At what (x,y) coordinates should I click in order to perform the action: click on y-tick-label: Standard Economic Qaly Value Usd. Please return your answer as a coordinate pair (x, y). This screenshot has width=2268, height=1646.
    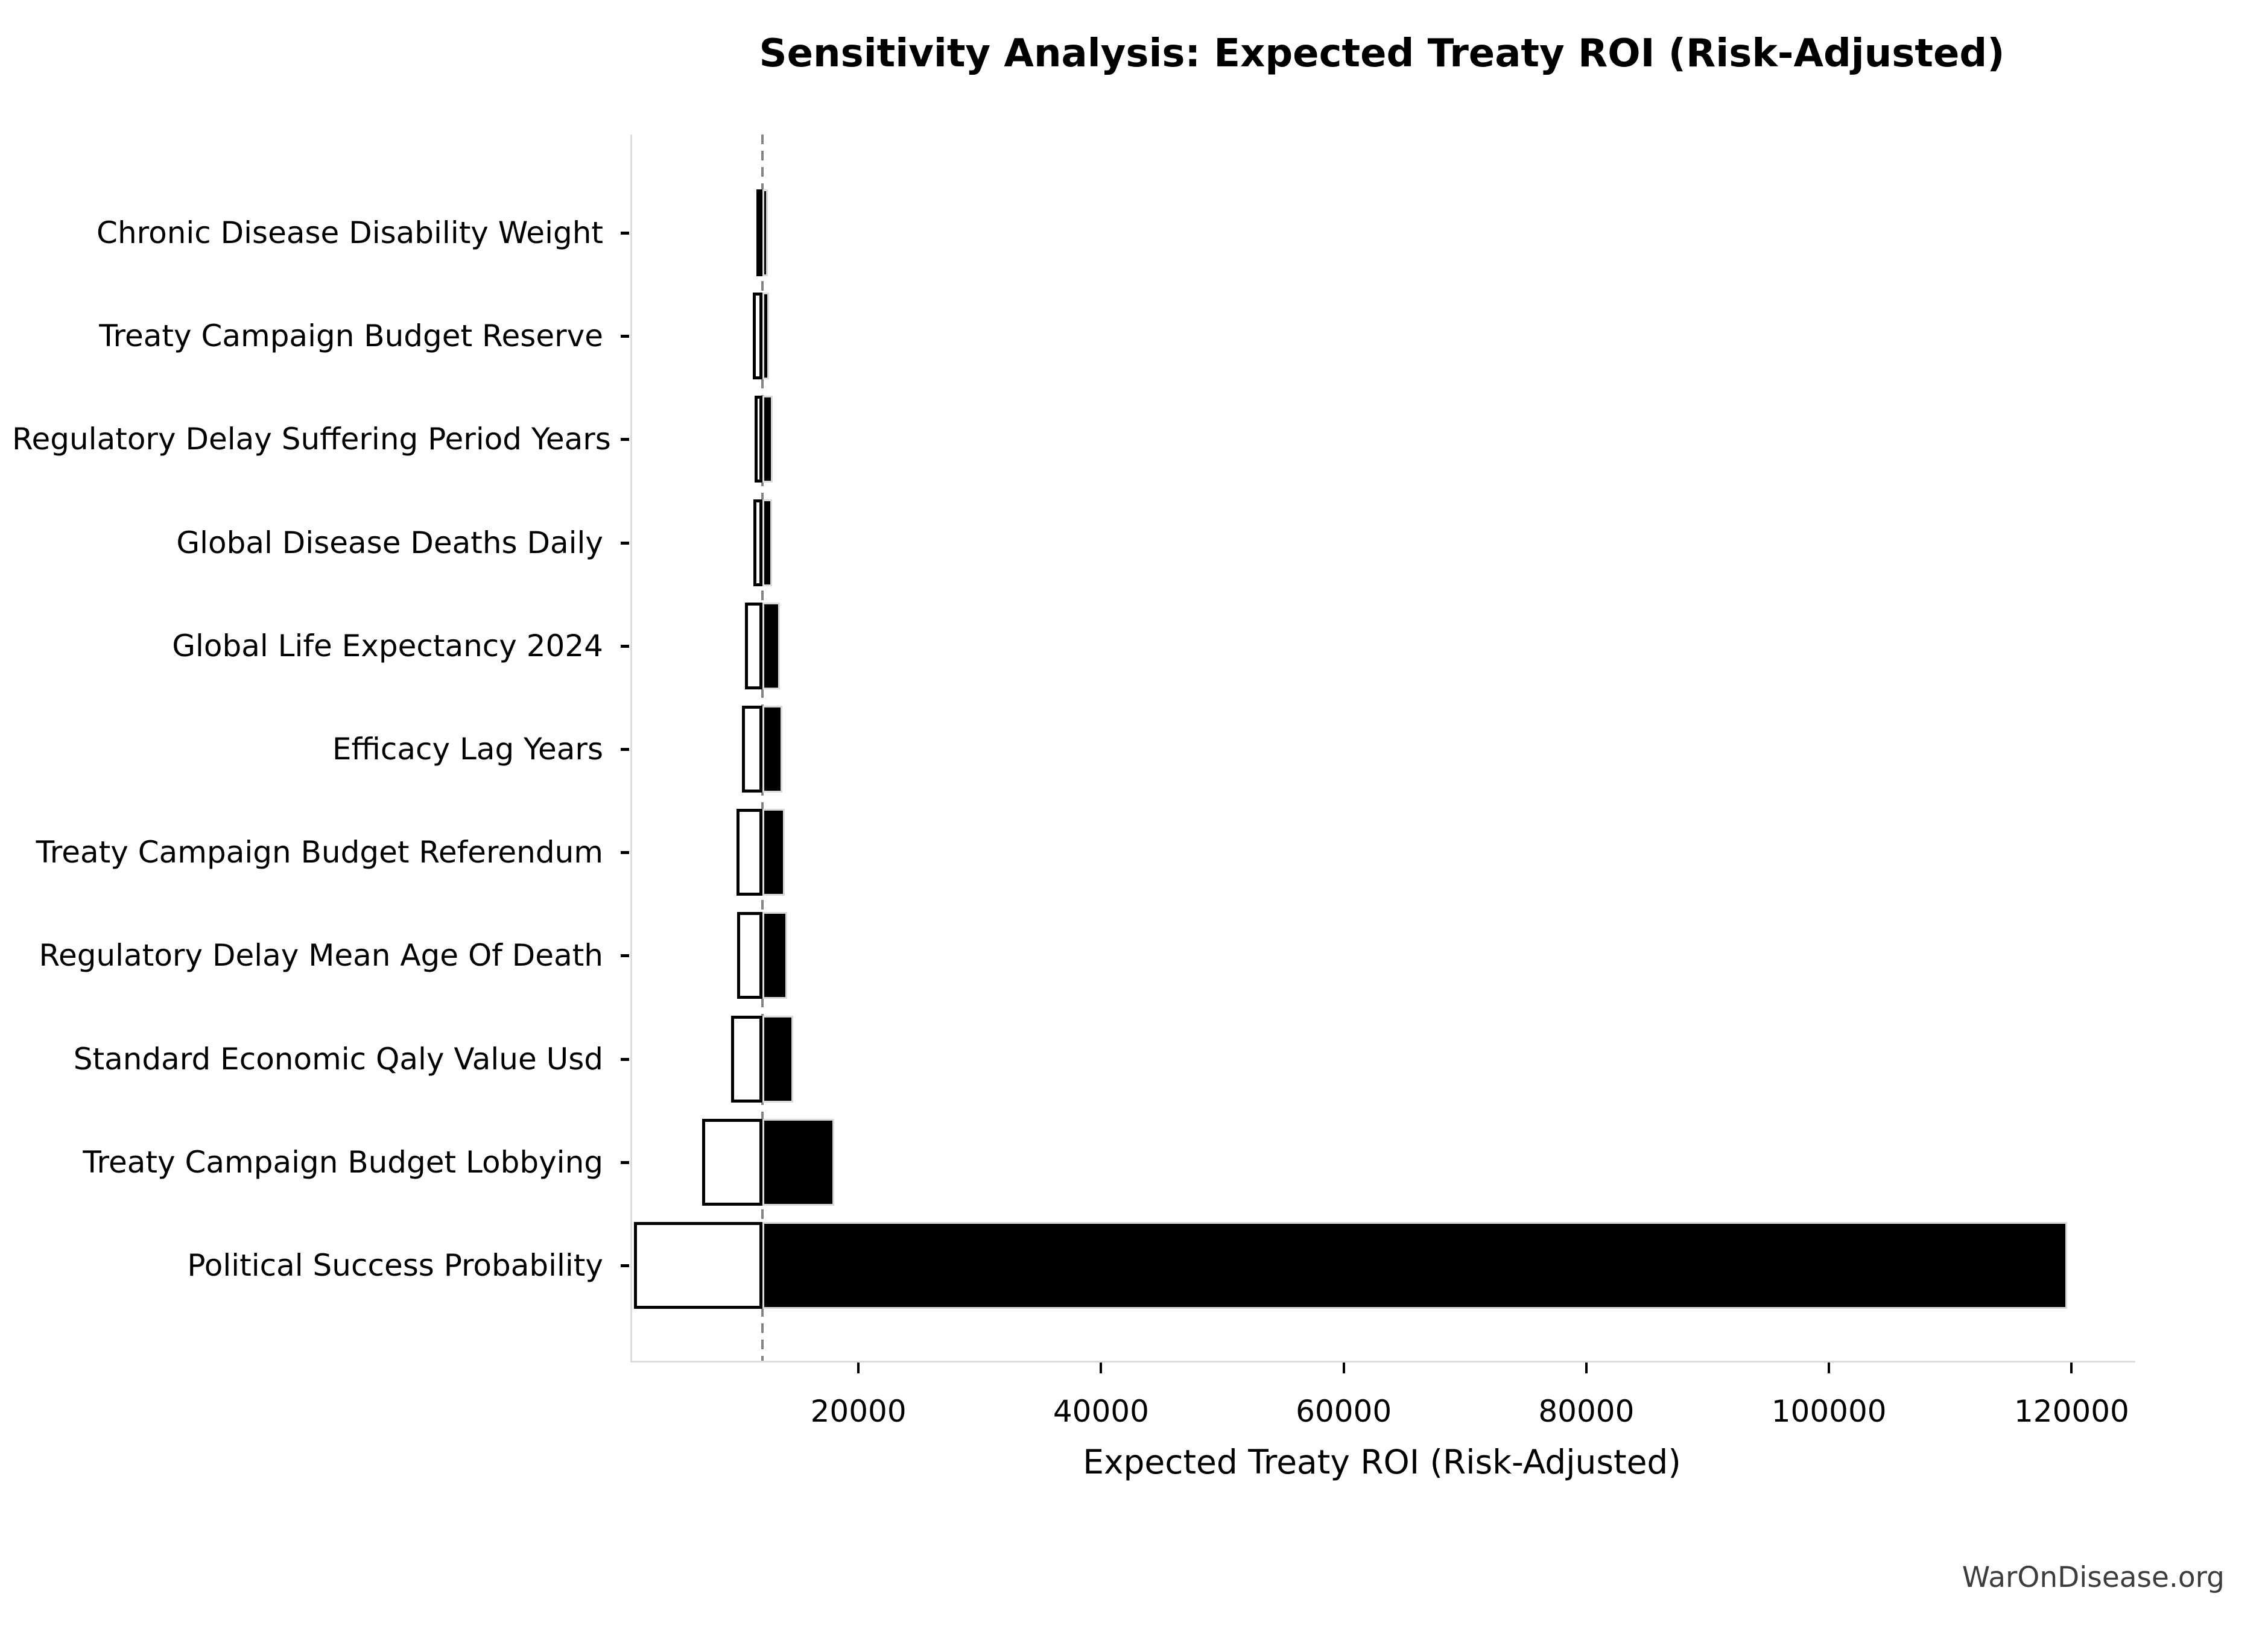
    Looking at the image, I should click on (338, 1059).